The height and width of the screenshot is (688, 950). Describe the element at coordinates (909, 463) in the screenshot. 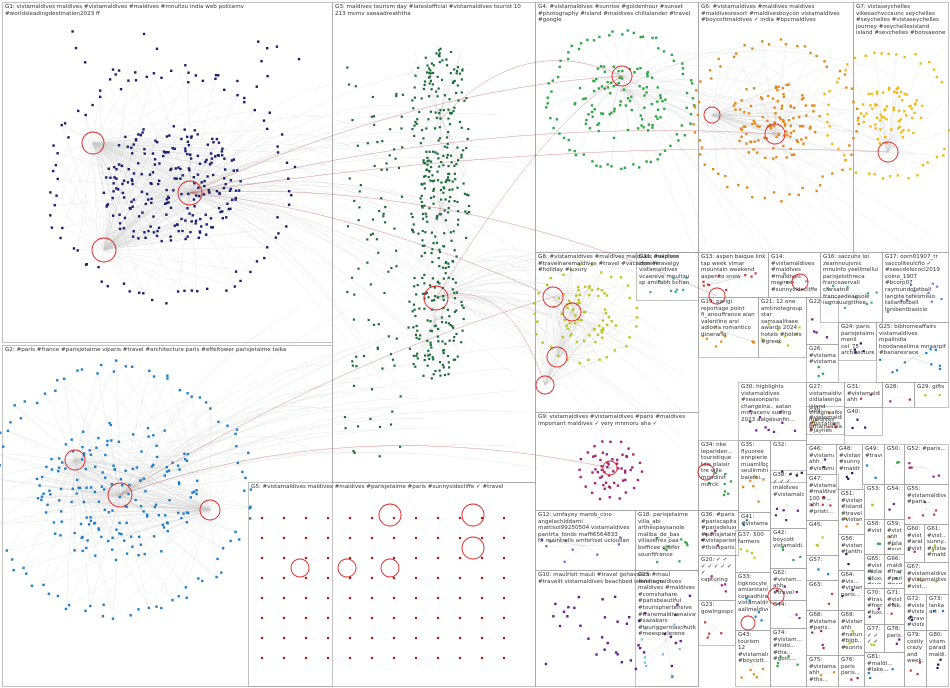

I see `node-g52` at that location.